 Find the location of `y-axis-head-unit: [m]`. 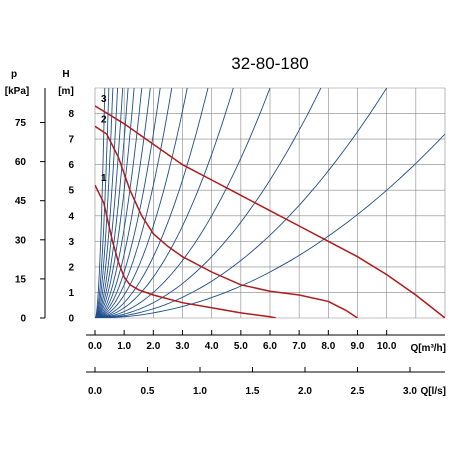

y-axis-head-unit: [m] is located at coordinates (66, 91).